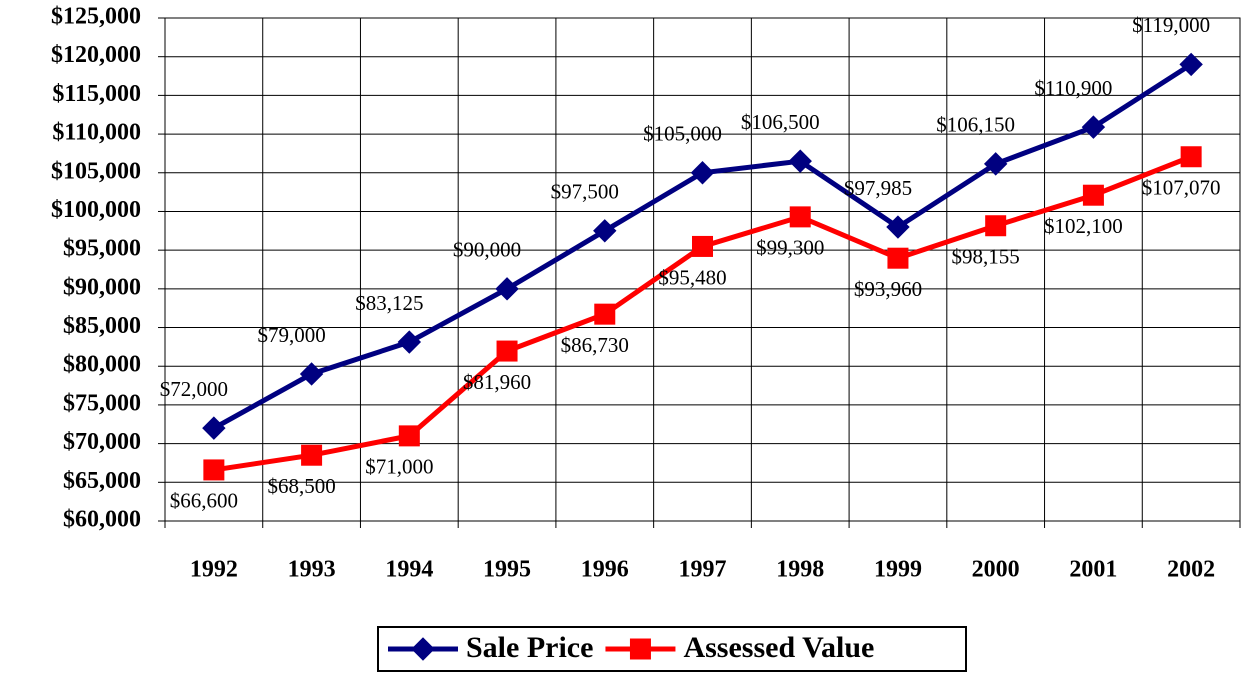 This screenshot has width=1243, height=679. Describe the element at coordinates (1191, 570) in the screenshot. I see `x-tick-label: 2002` at that location.